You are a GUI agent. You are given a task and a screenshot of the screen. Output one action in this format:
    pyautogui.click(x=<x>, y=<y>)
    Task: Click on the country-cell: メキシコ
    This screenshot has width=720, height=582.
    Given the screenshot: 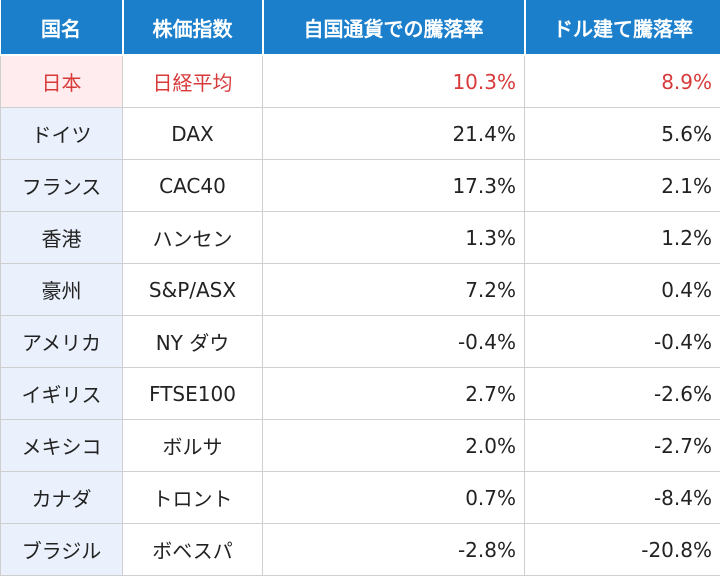 What is the action you would take?
    pyautogui.click(x=61, y=445)
    